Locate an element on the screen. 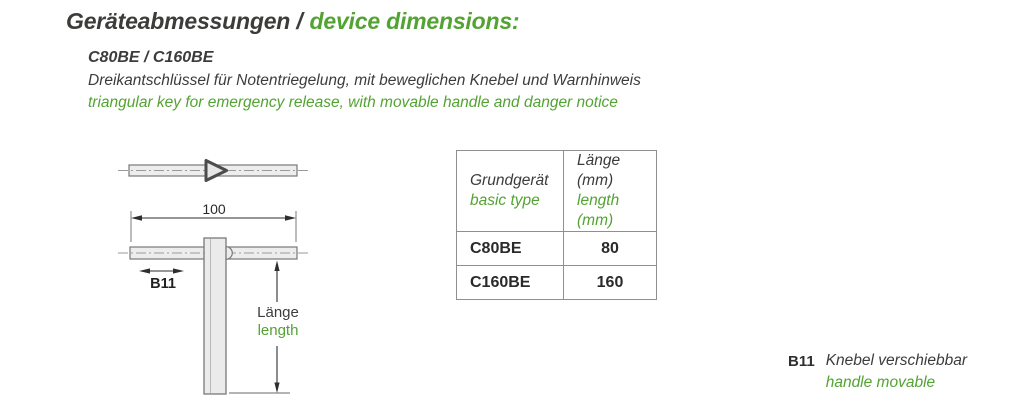  b11-arrow-right is located at coordinates (178, 271).